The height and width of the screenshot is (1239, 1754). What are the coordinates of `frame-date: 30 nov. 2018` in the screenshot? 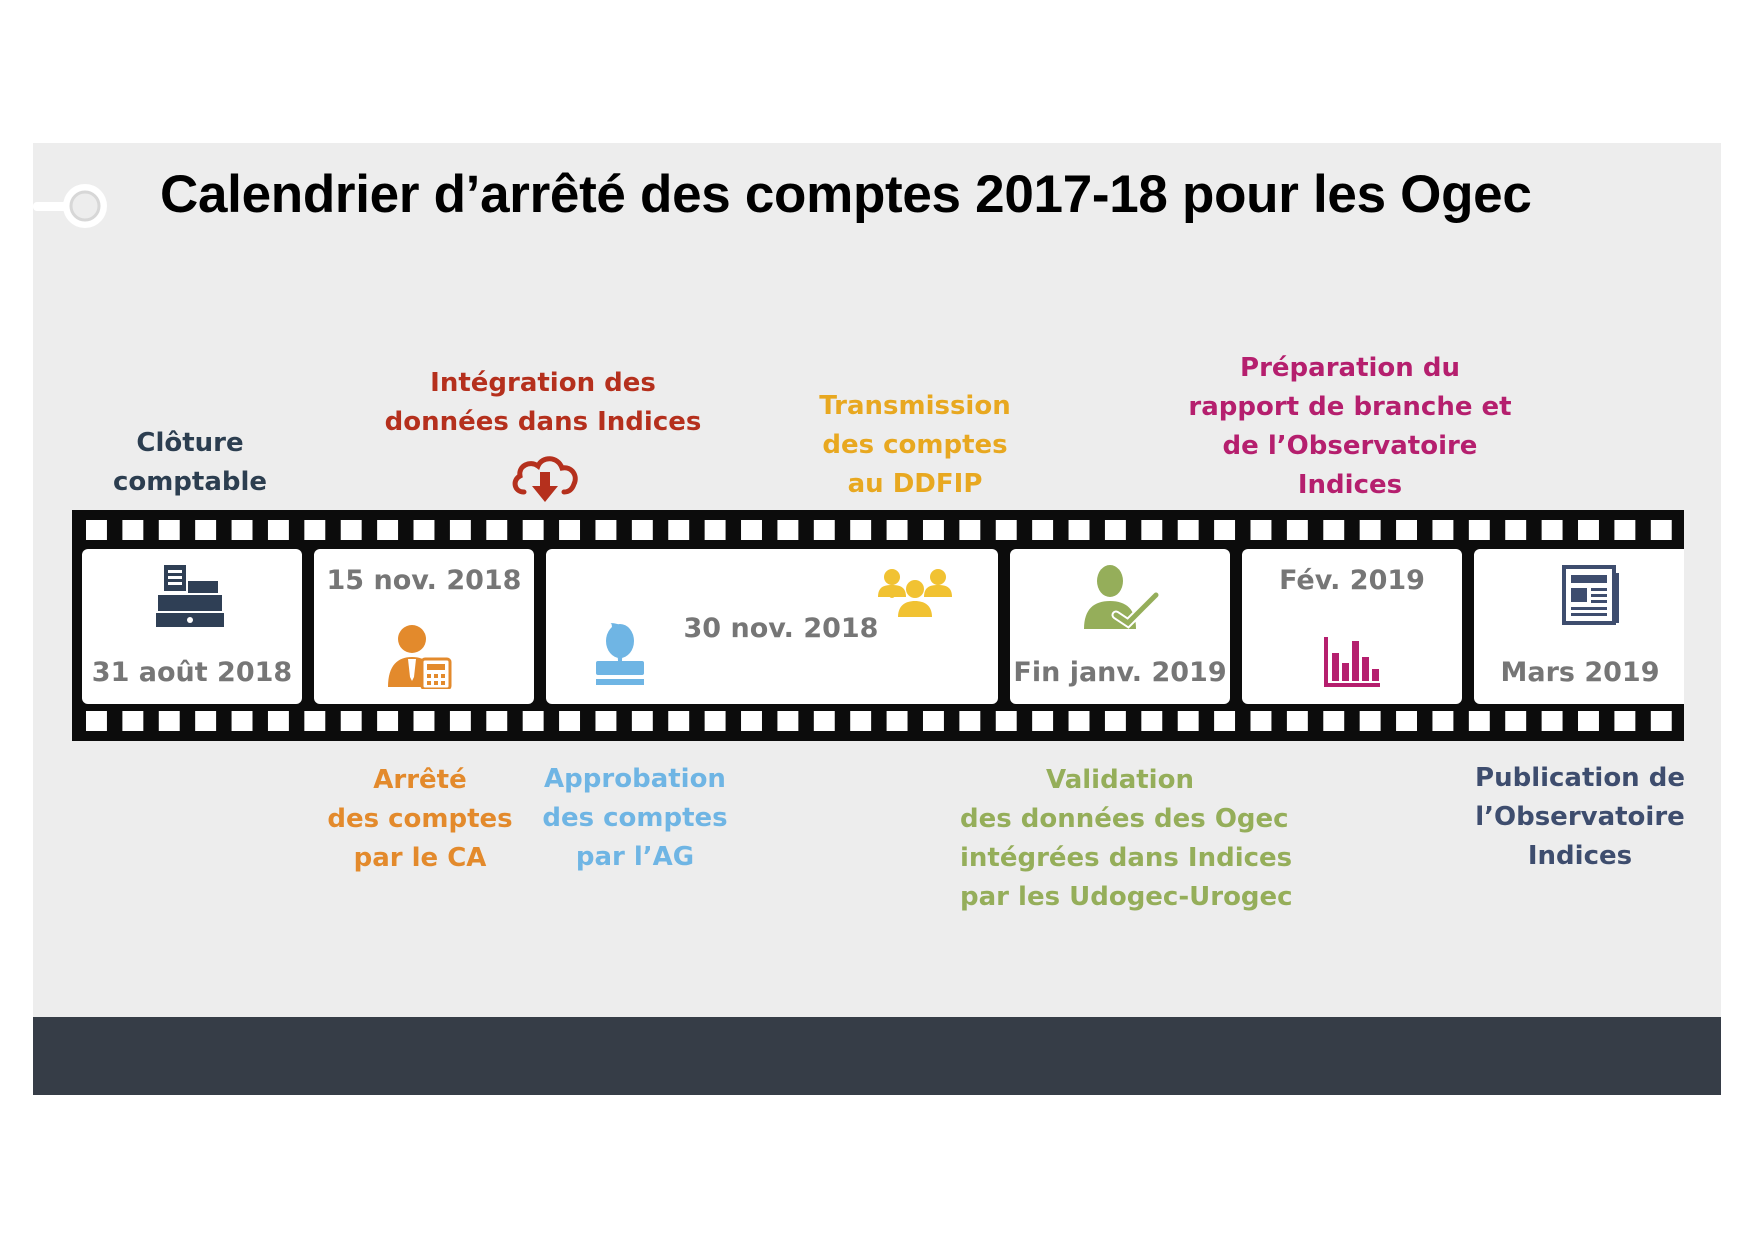 It's located at (781, 628).